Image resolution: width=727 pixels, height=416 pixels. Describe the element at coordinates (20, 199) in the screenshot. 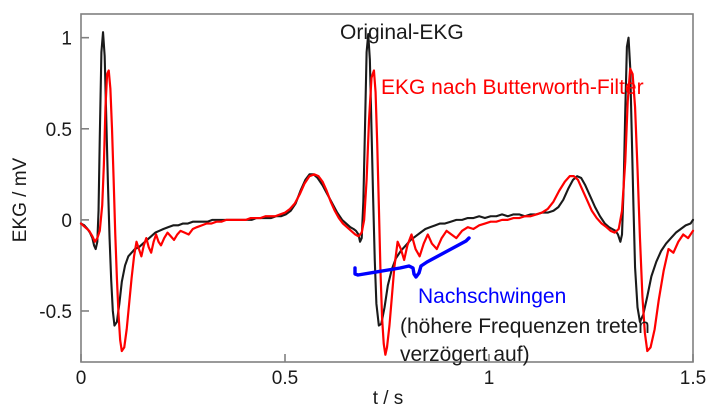

I see `y-axis-label: EKG / mV` at that location.